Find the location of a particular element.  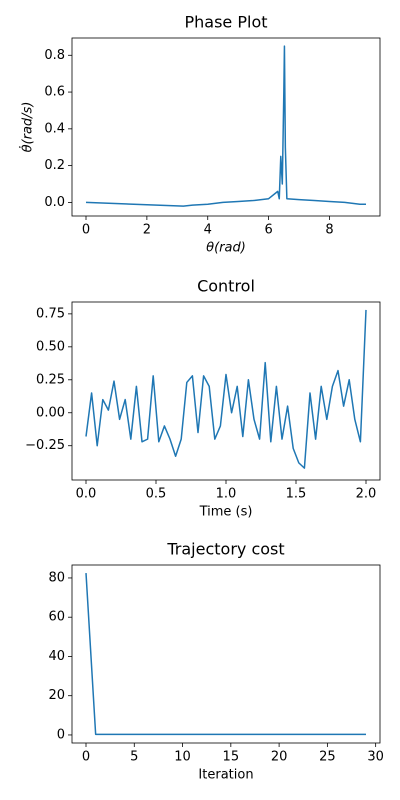

y-tick-label: 0.2 is located at coordinates (54, 165).